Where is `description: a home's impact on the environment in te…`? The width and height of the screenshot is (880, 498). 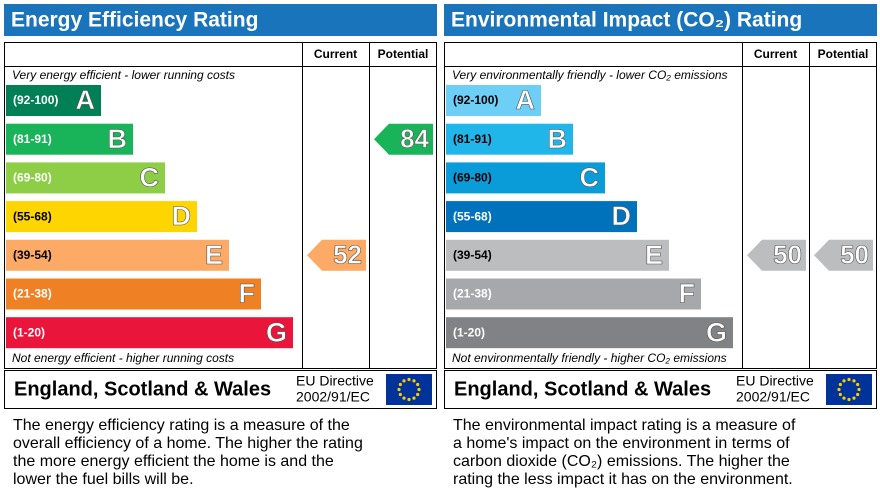 description: a home's impact on the environment in te… is located at coordinates (621, 443).